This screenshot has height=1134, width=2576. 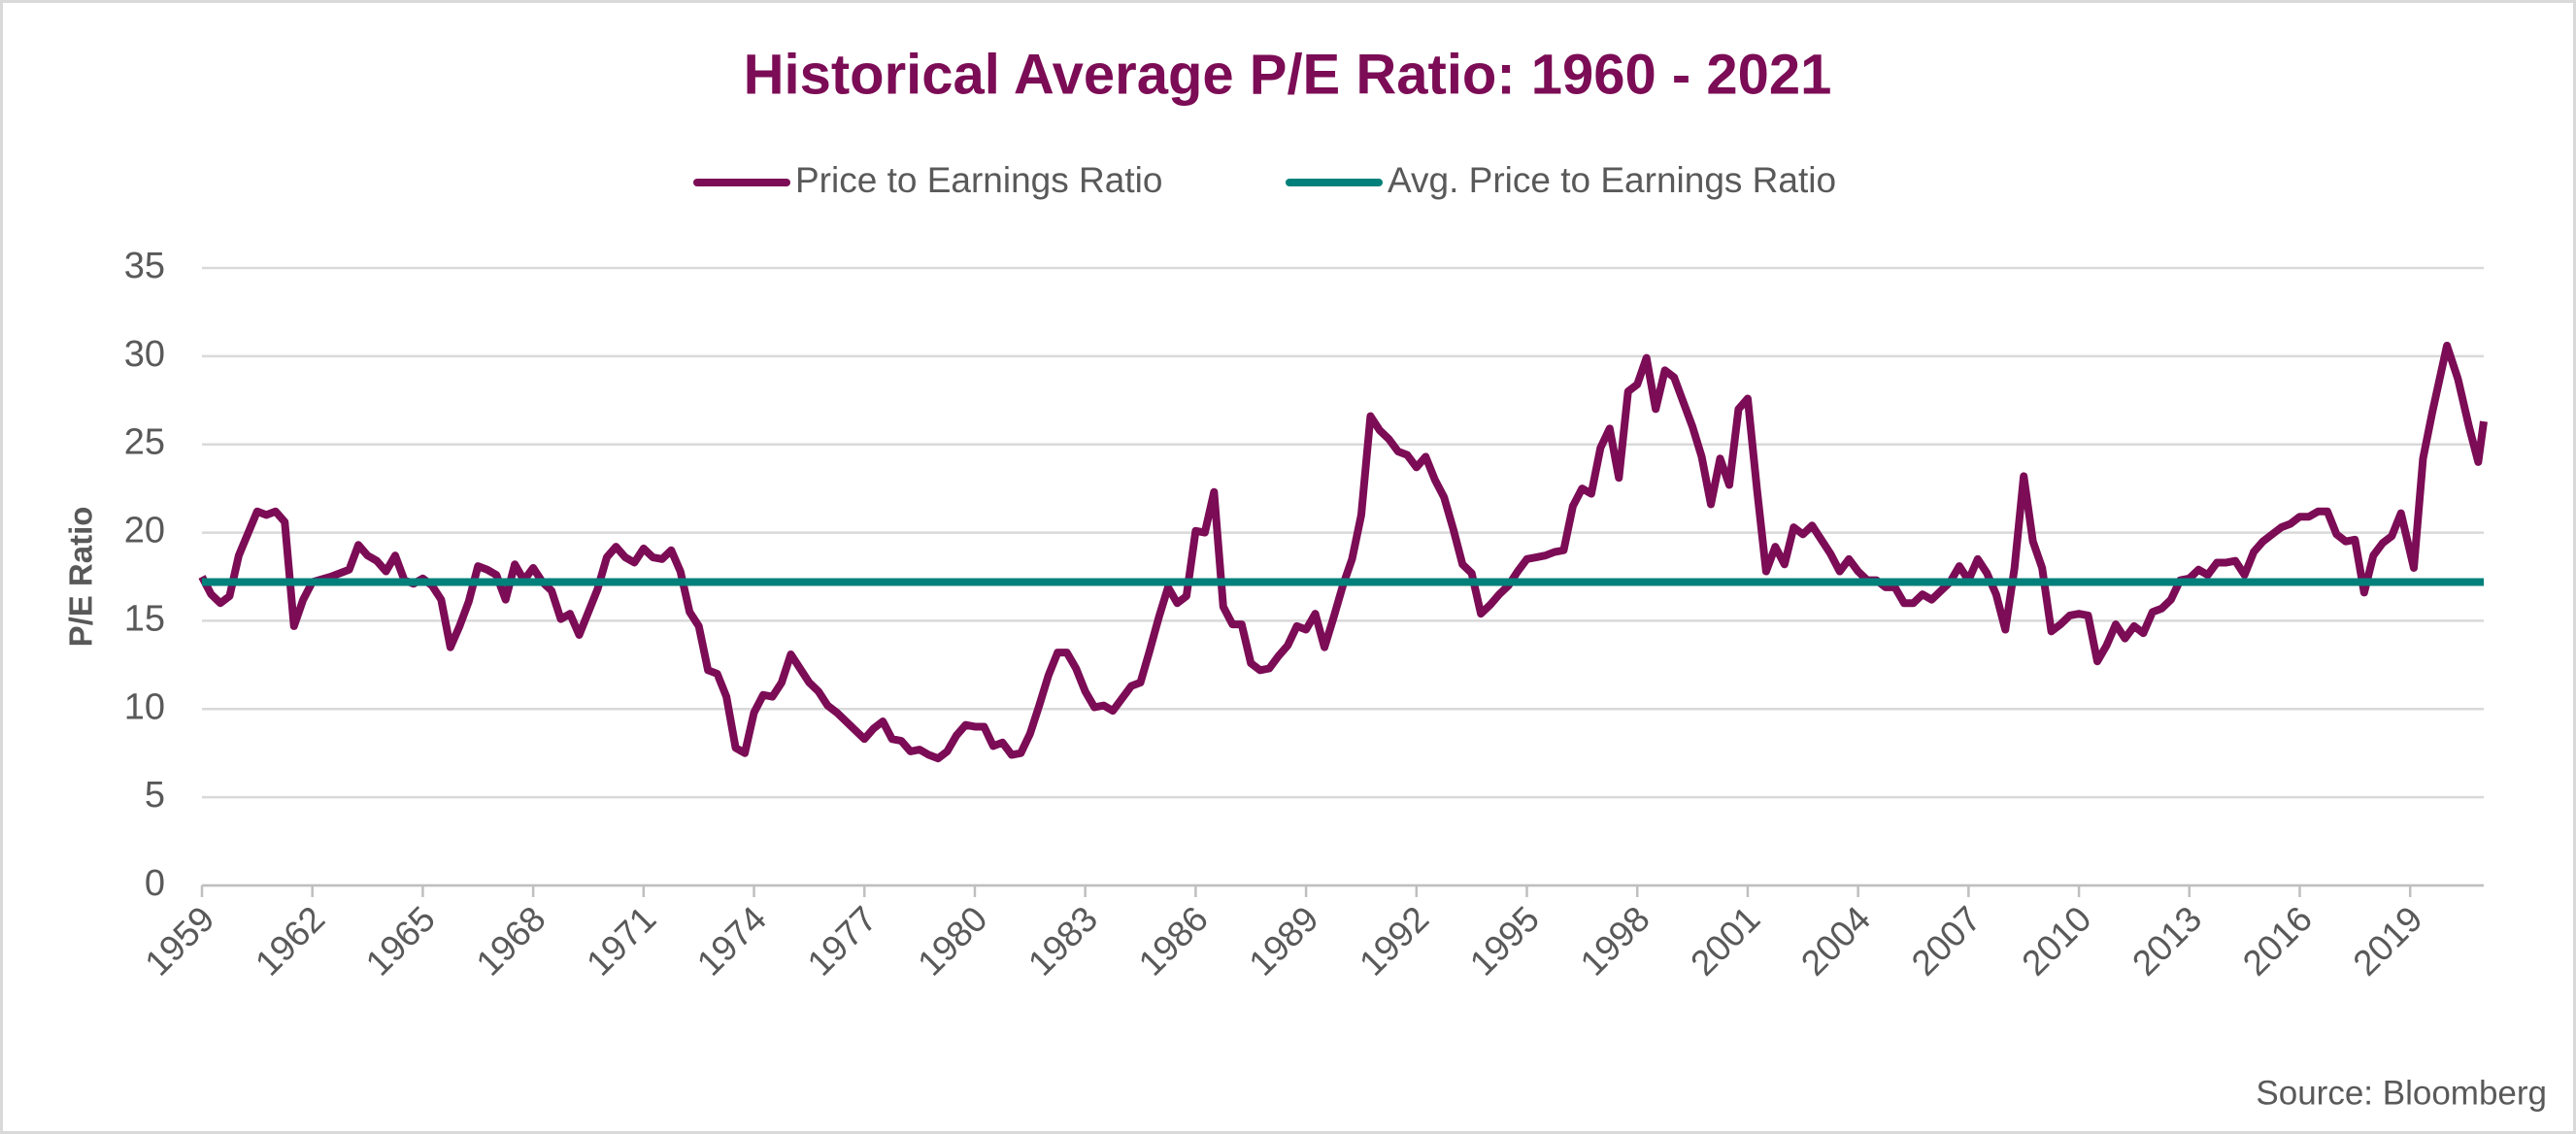 What do you see at coordinates (144, 266) in the screenshot?
I see `y-tick-label: 35` at bounding box center [144, 266].